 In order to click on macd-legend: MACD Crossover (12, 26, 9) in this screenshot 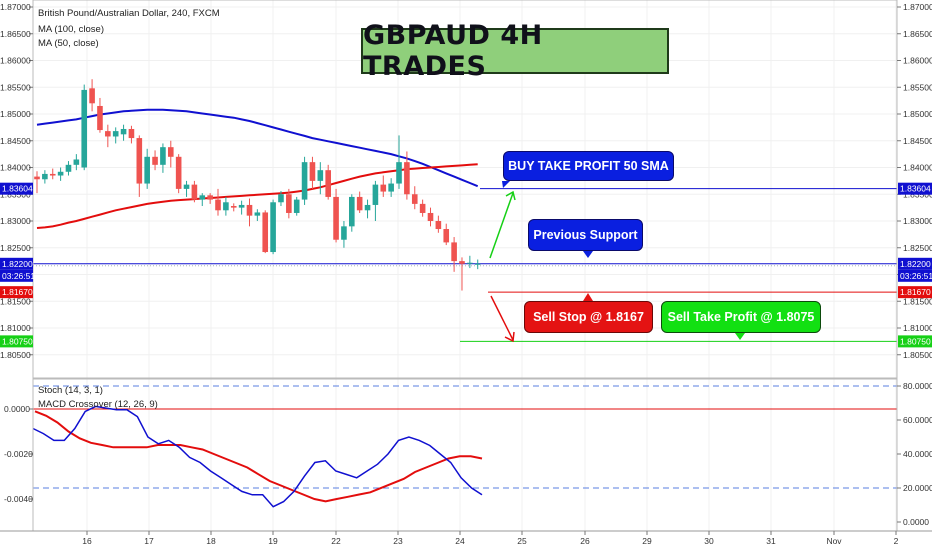, I will do `click(98, 404)`.